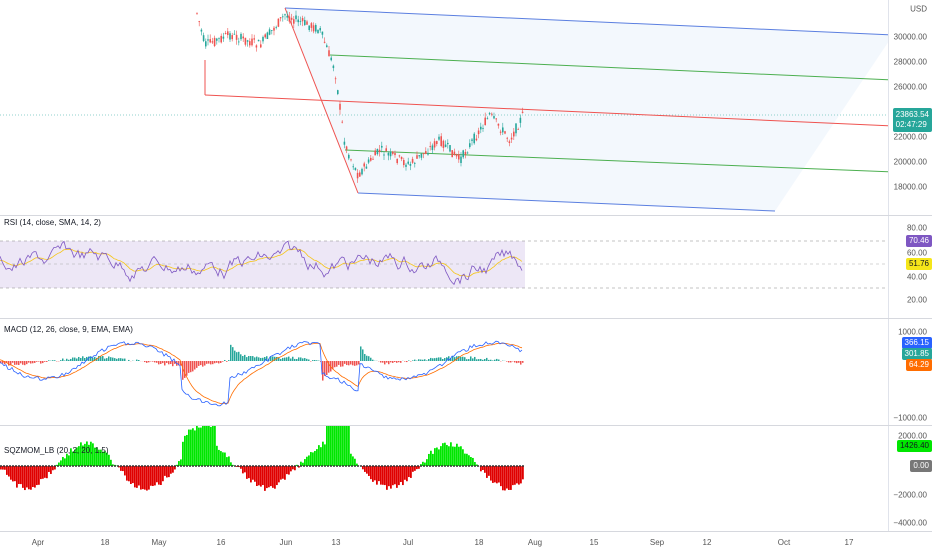 The width and height of the screenshot is (932, 550). What do you see at coordinates (910, 267) in the screenshot?
I see `rsi-scale: 80.00 60.00 40.00 20.00 70.46 51.76` at bounding box center [910, 267].